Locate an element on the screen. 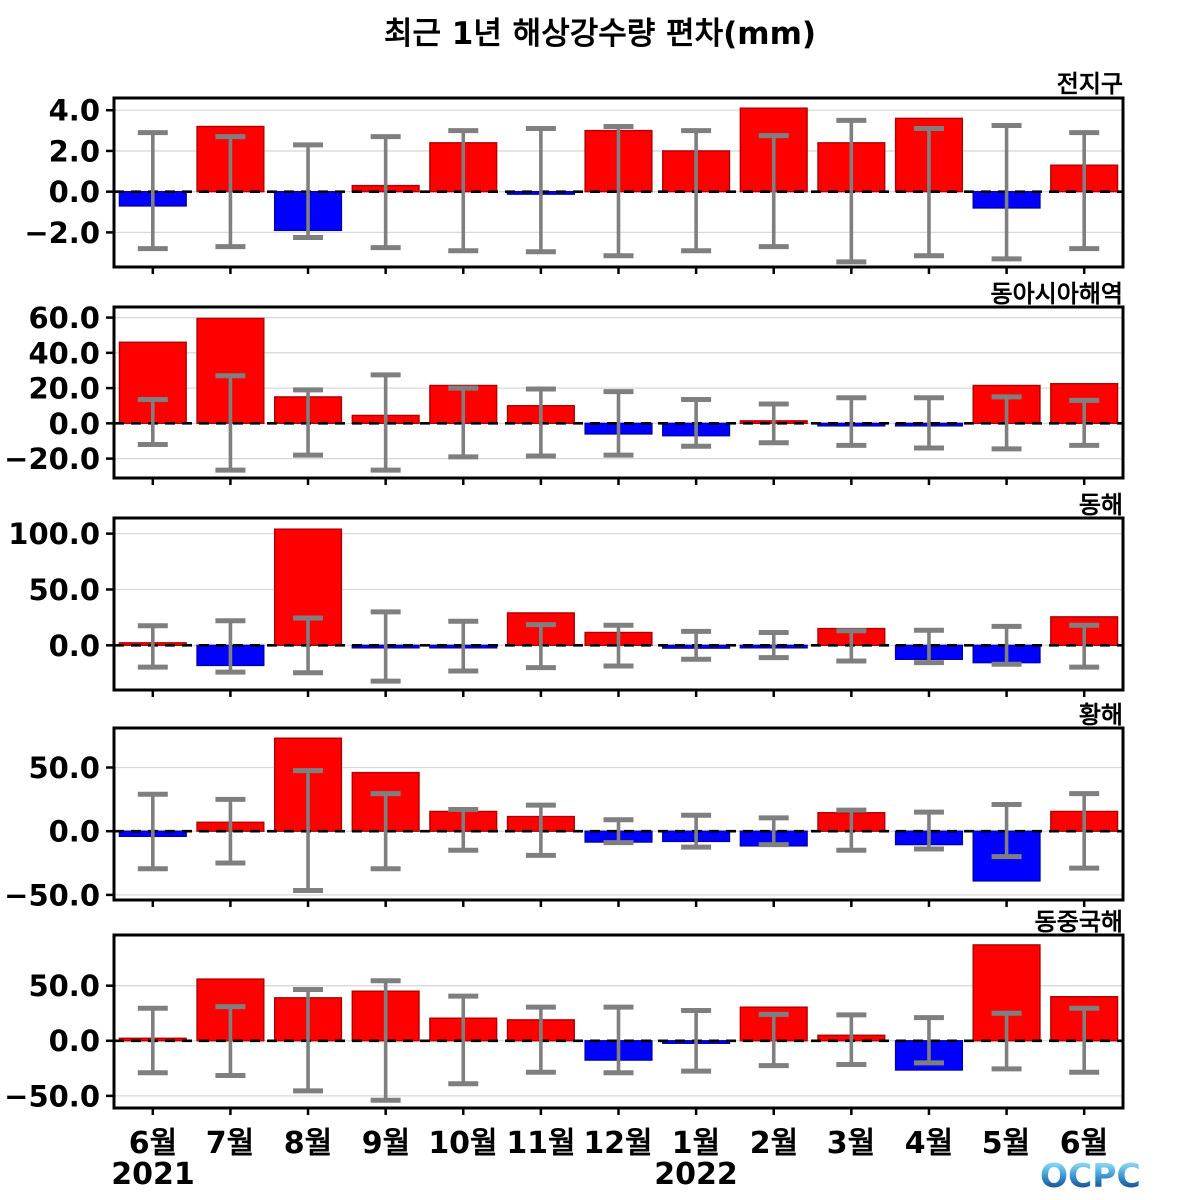 This screenshot has width=1200, height=1200. panel-title-east-china-sea: 동중국해 is located at coordinates (1078, 922).